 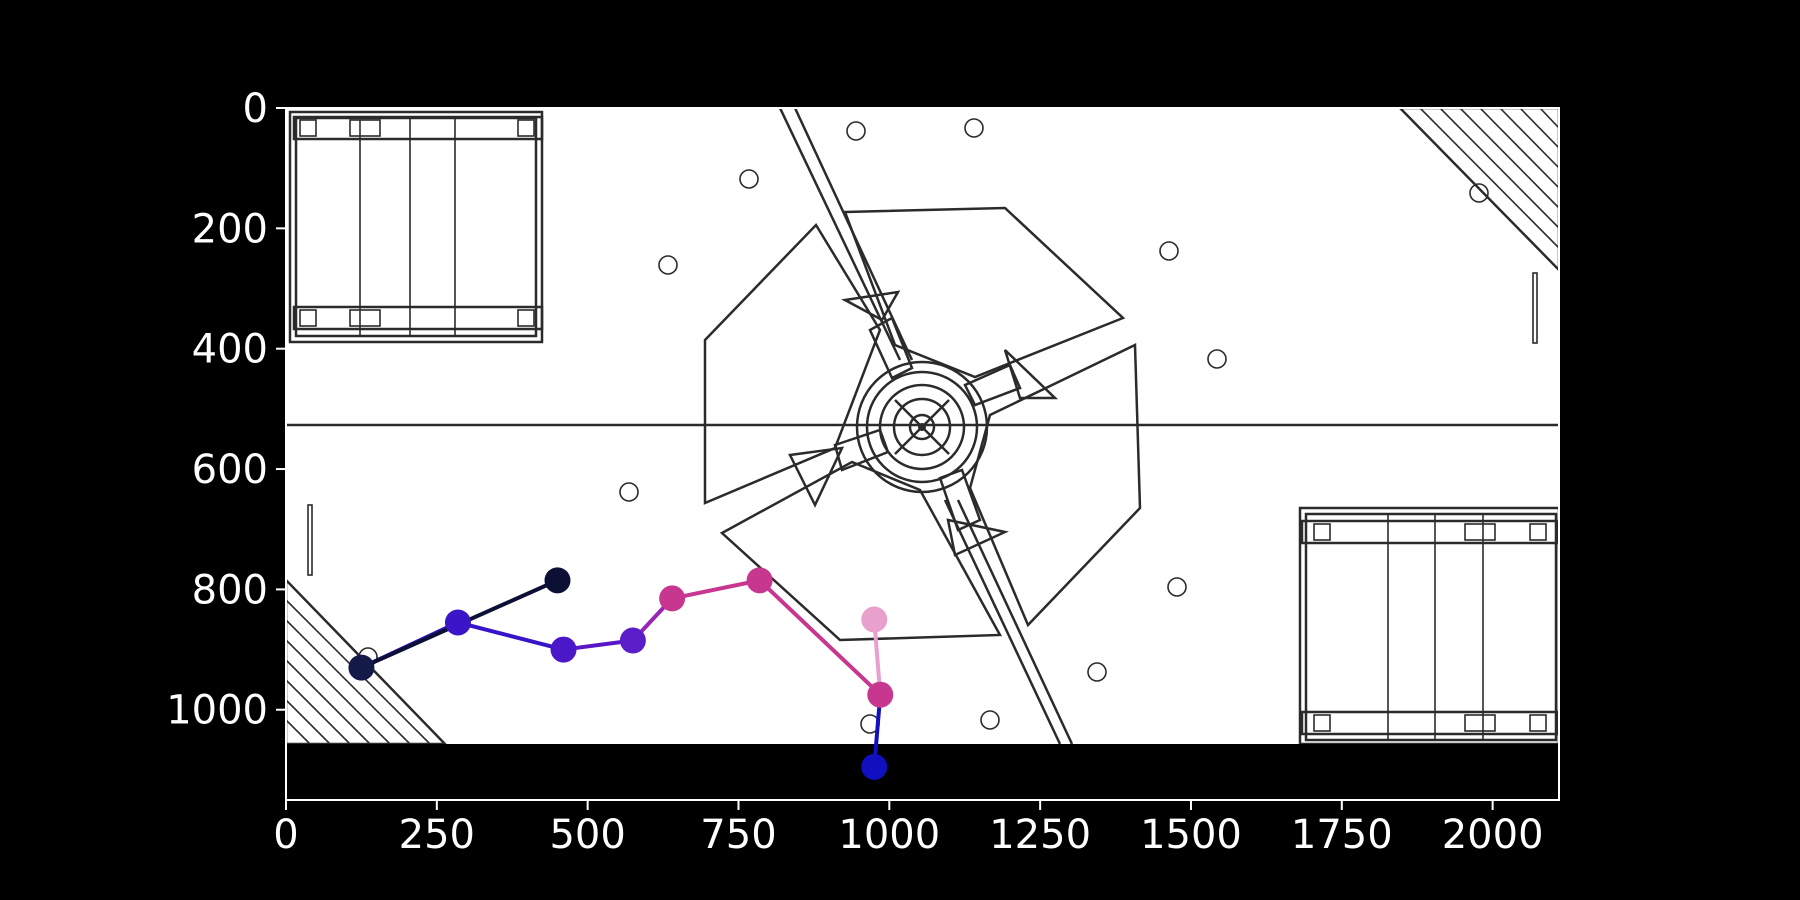 I want to click on x-tick-label: 750, so click(x=738, y=835).